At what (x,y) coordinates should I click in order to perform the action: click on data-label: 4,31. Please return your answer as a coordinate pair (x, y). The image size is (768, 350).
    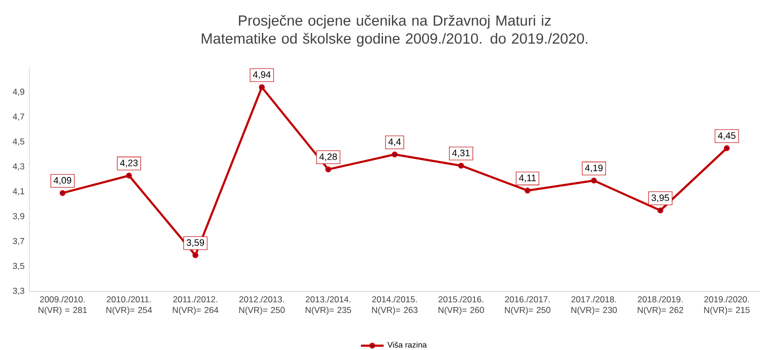
    Looking at the image, I should click on (461, 154).